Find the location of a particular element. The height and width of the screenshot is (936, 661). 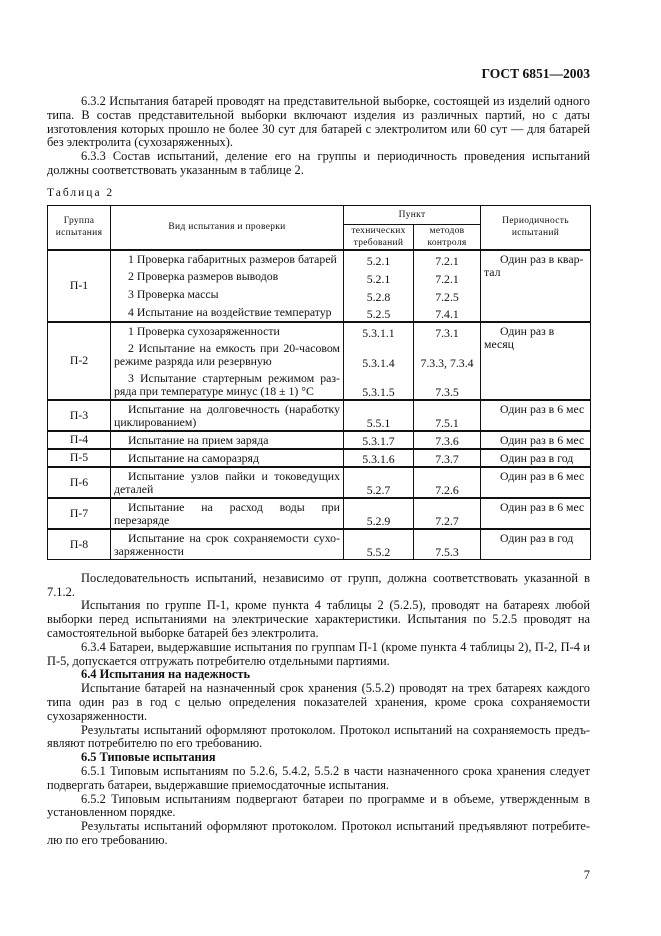

test-kind-cell: 1 Проверка габаритных размеров батарей is located at coordinates (227, 258).